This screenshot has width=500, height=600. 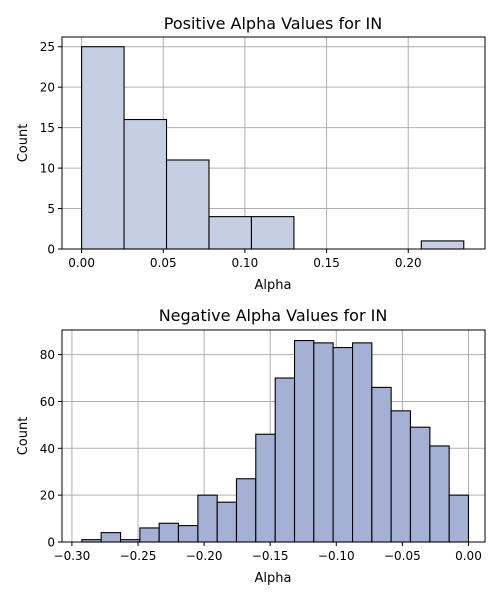 What do you see at coordinates (273, 315) in the screenshot?
I see `chart-title: Negative Alpha Values for IN` at bounding box center [273, 315].